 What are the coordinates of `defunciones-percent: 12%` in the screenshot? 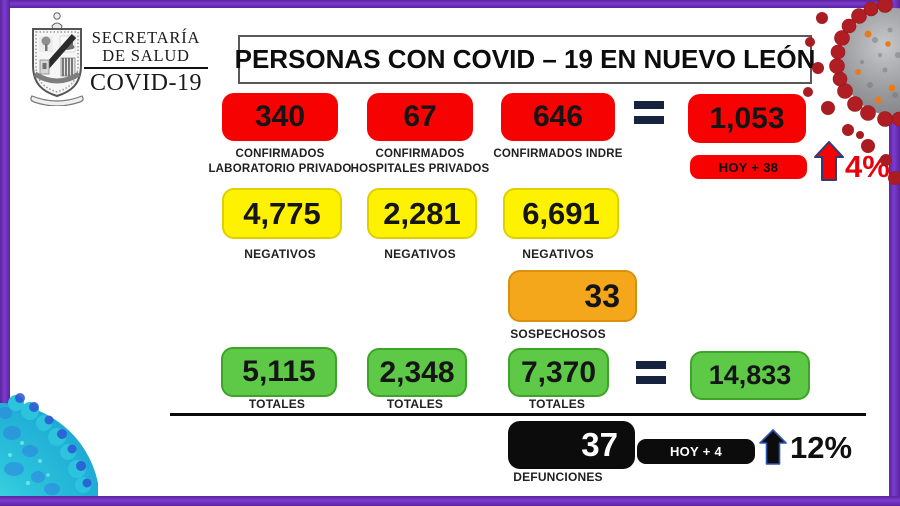 It's located at (821, 447).